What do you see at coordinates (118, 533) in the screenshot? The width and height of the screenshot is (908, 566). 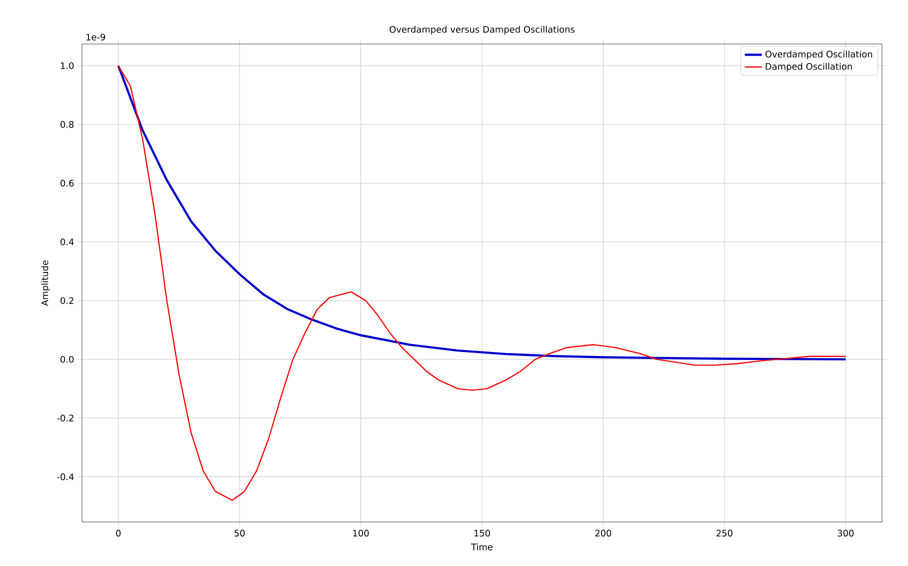 I see `x-tick-label: 0` at bounding box center [118, 533].